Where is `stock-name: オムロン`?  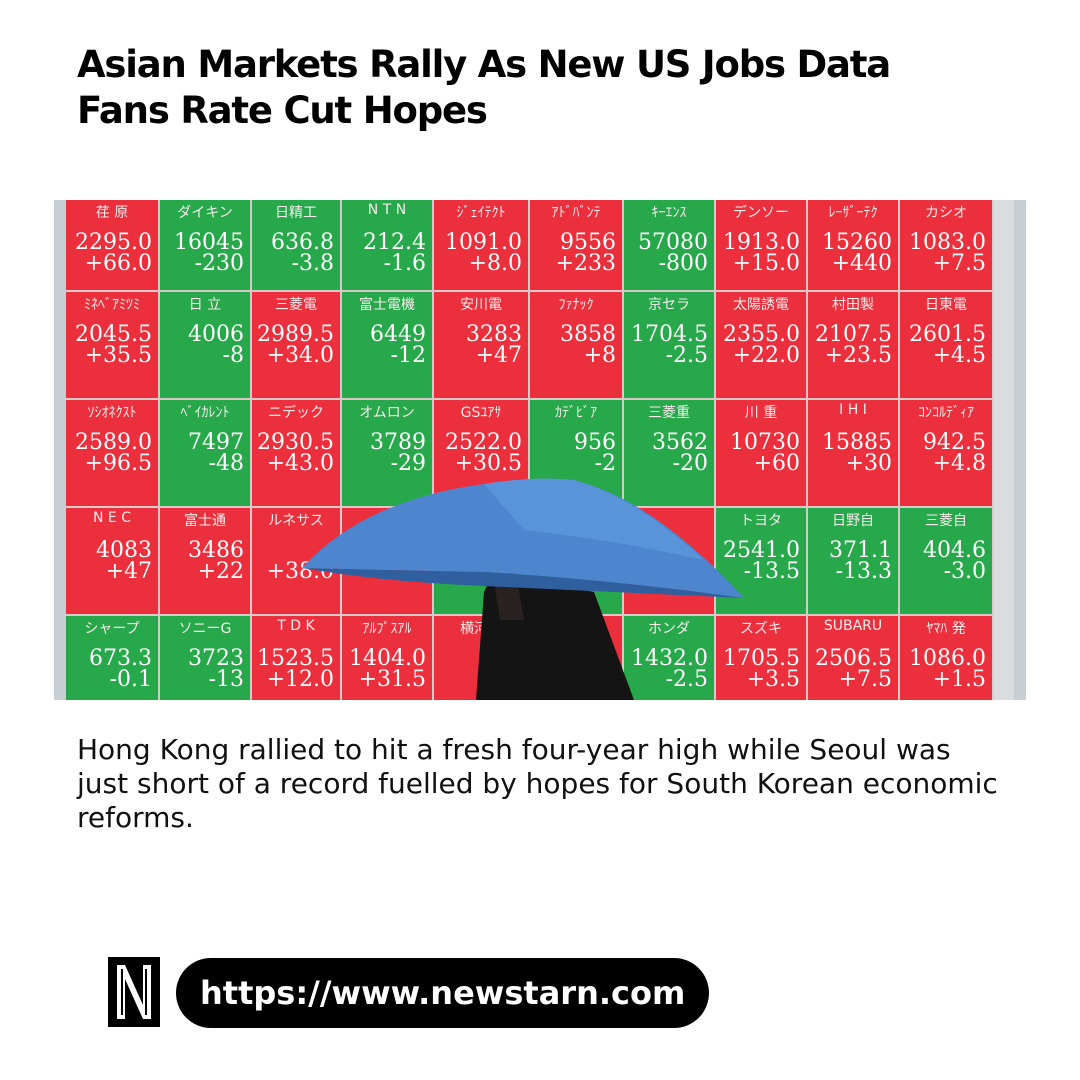
stock-name: オムロン is located at coordinates (387, 413).